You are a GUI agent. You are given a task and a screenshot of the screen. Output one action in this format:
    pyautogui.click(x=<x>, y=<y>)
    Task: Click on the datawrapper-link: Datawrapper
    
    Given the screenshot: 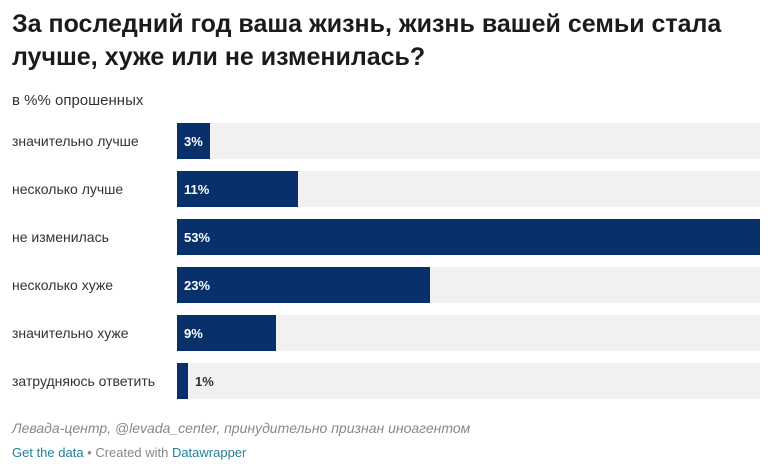 What is the action you would take?
    pyautogui.click(x=209, y=452)
    